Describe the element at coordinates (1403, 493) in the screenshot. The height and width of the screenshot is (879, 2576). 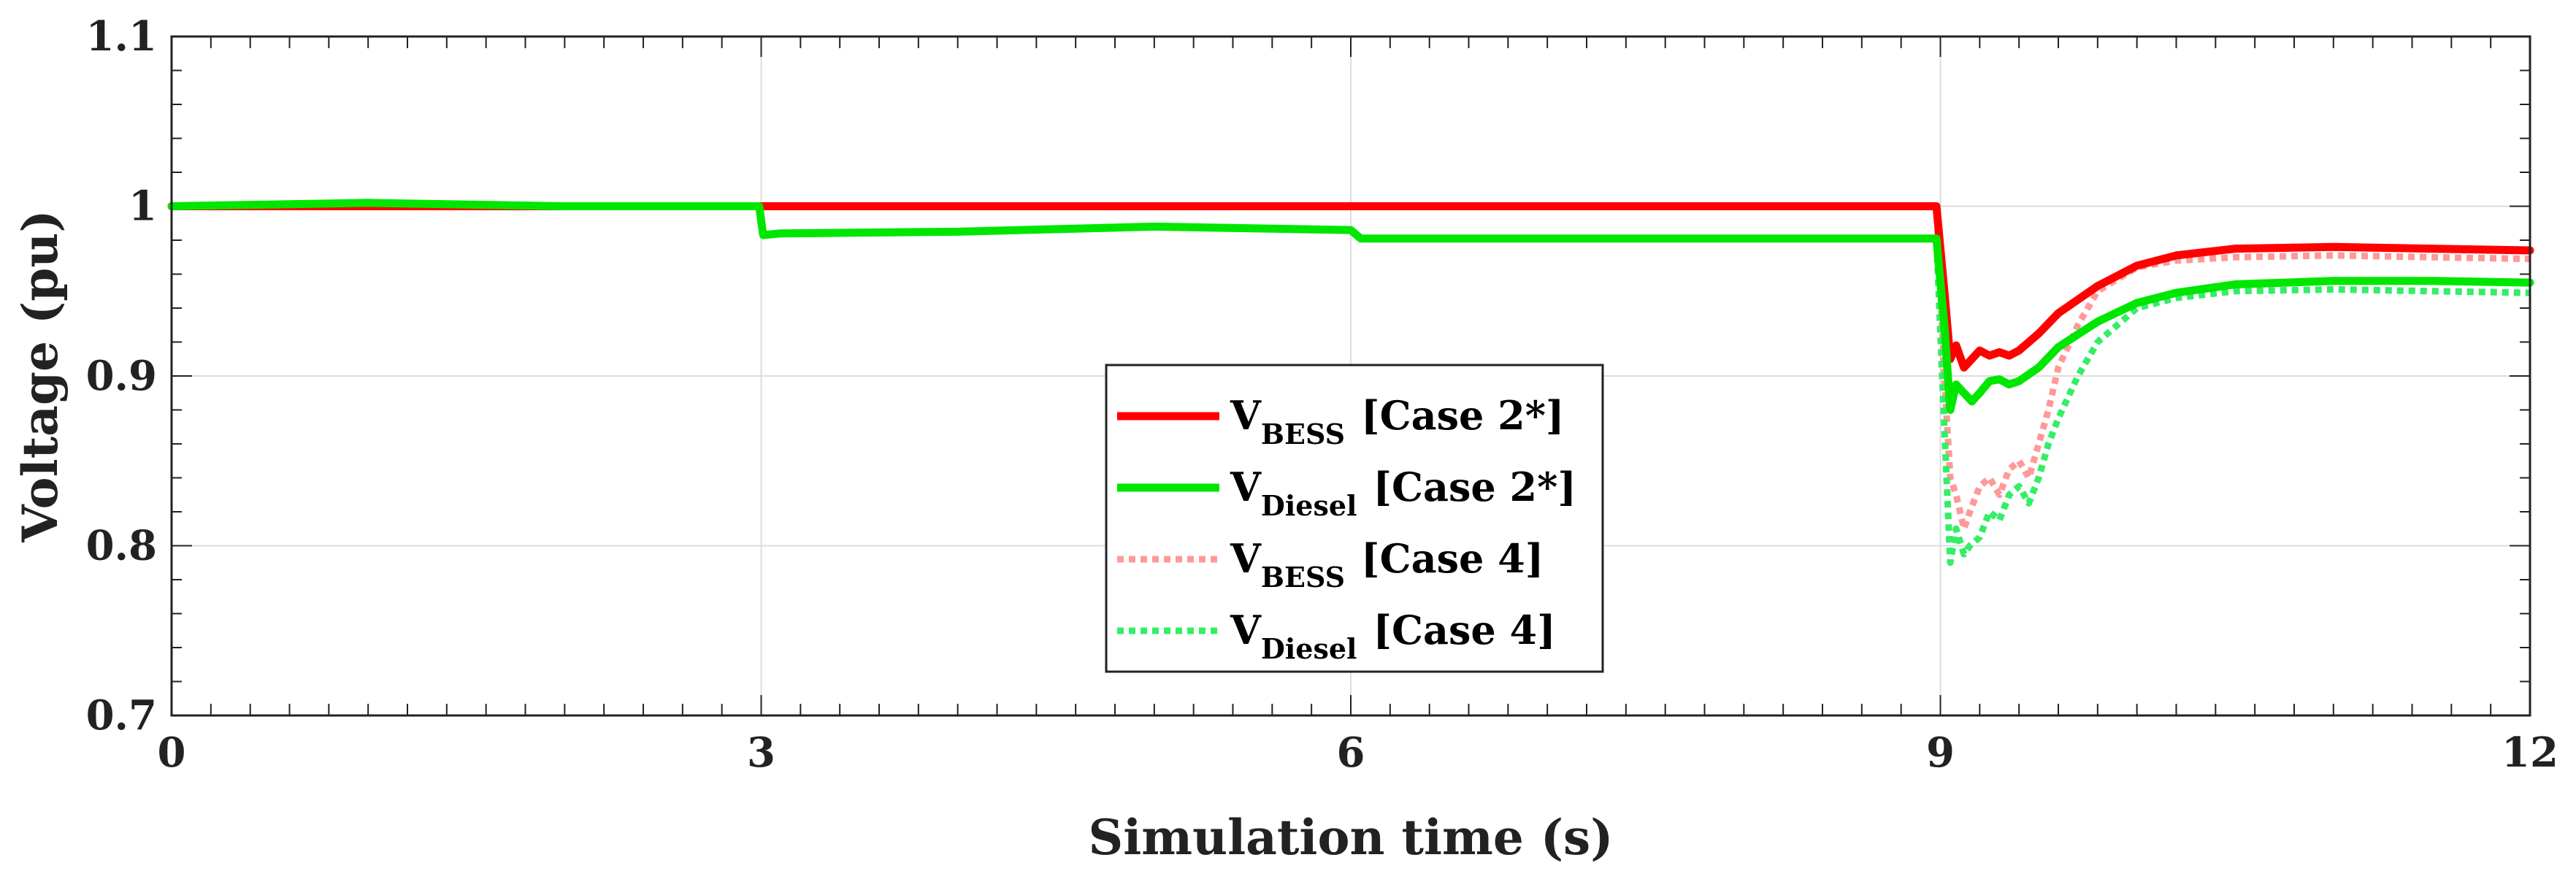
I see `legend-label-2: VDiesel [Case 2*]` at that location.